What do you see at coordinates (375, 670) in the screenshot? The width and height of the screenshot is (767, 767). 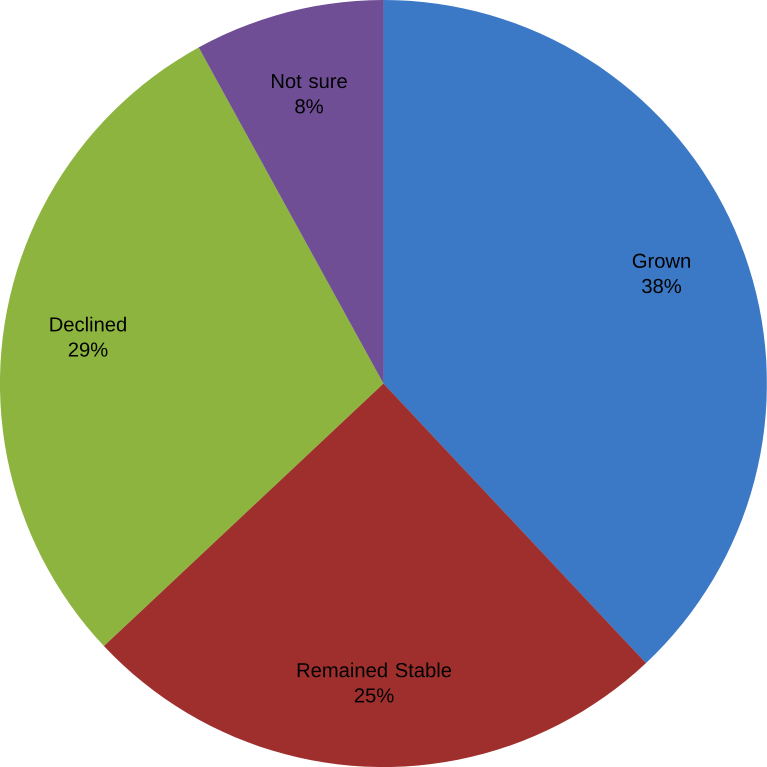 I see `slice-label: Remained Stable` at bounding box center [375, 670].